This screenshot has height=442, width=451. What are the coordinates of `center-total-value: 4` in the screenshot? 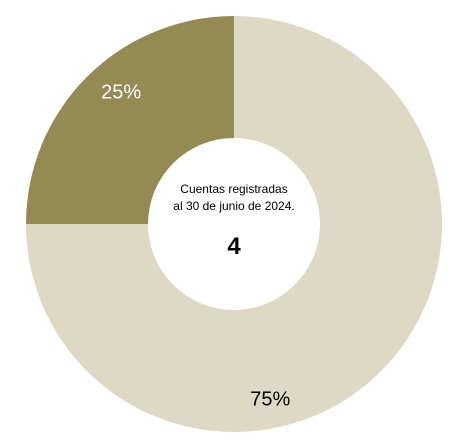 It's located at (234, 246).